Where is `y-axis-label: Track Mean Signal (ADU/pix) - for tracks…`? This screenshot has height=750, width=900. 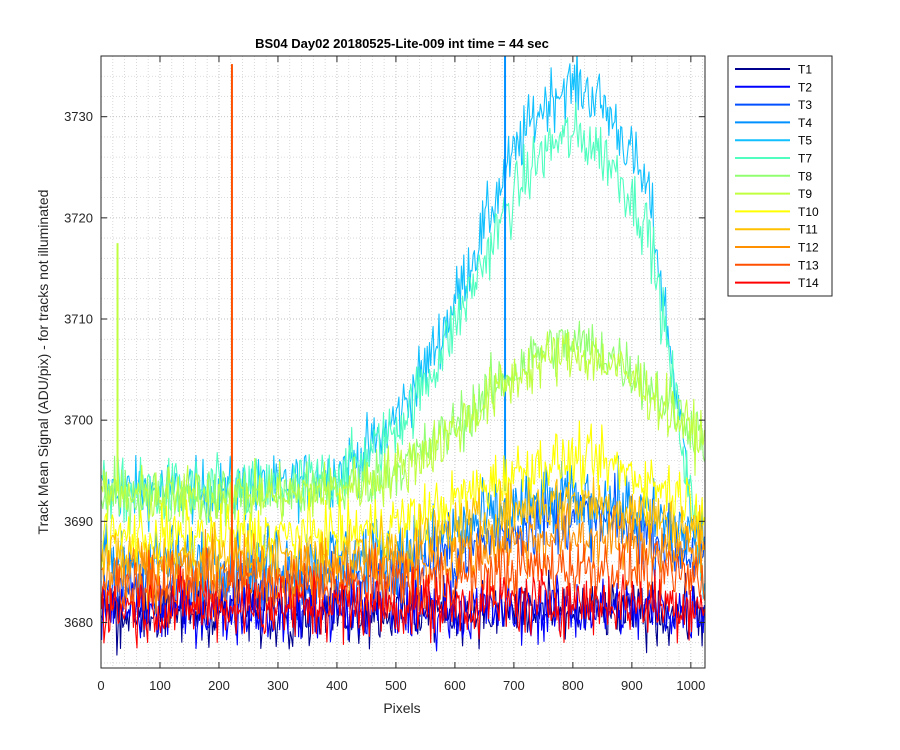
y-axis-label: Track Mean Signal (ADU/pix) - for tracks… is located at coordinates (43, 362).